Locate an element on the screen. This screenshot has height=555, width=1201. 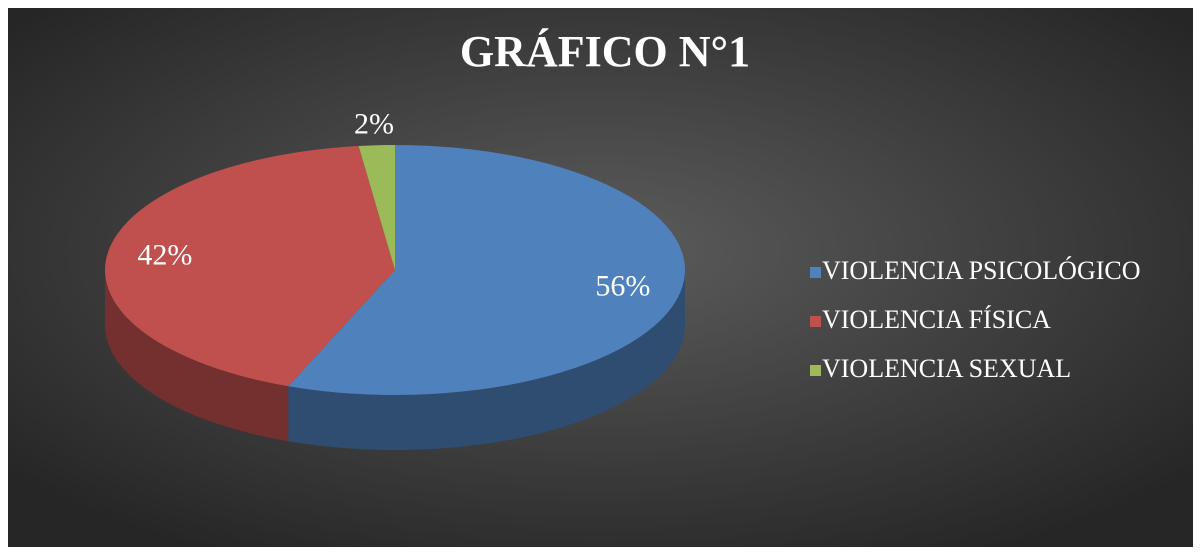
legend-label: VIOLENCIA FÍSICA is located at coordinates (936, 319).